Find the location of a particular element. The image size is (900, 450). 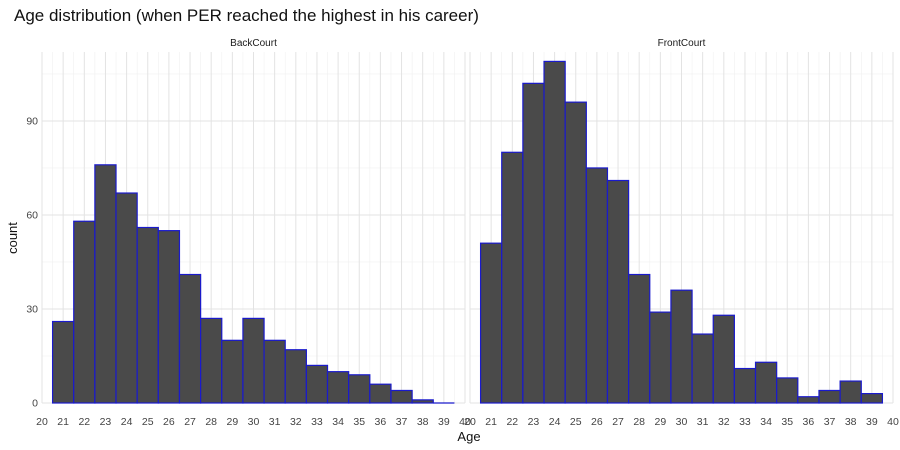

facet-strip-label: BackCourt is located at coordinates (253, 43).